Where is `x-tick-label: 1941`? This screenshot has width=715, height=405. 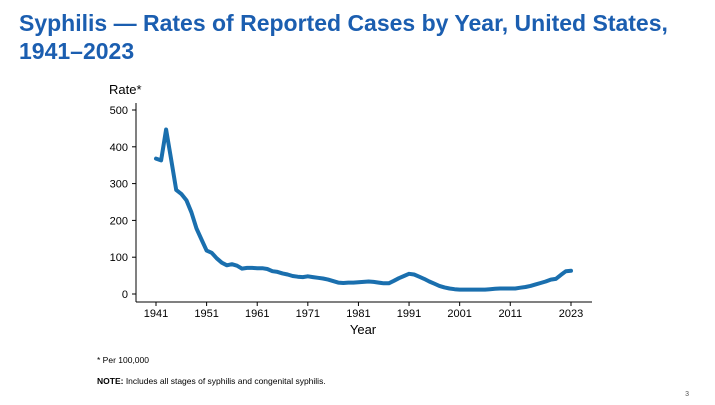
x-tick-label: 1941 is located at coordinates (156, 314).